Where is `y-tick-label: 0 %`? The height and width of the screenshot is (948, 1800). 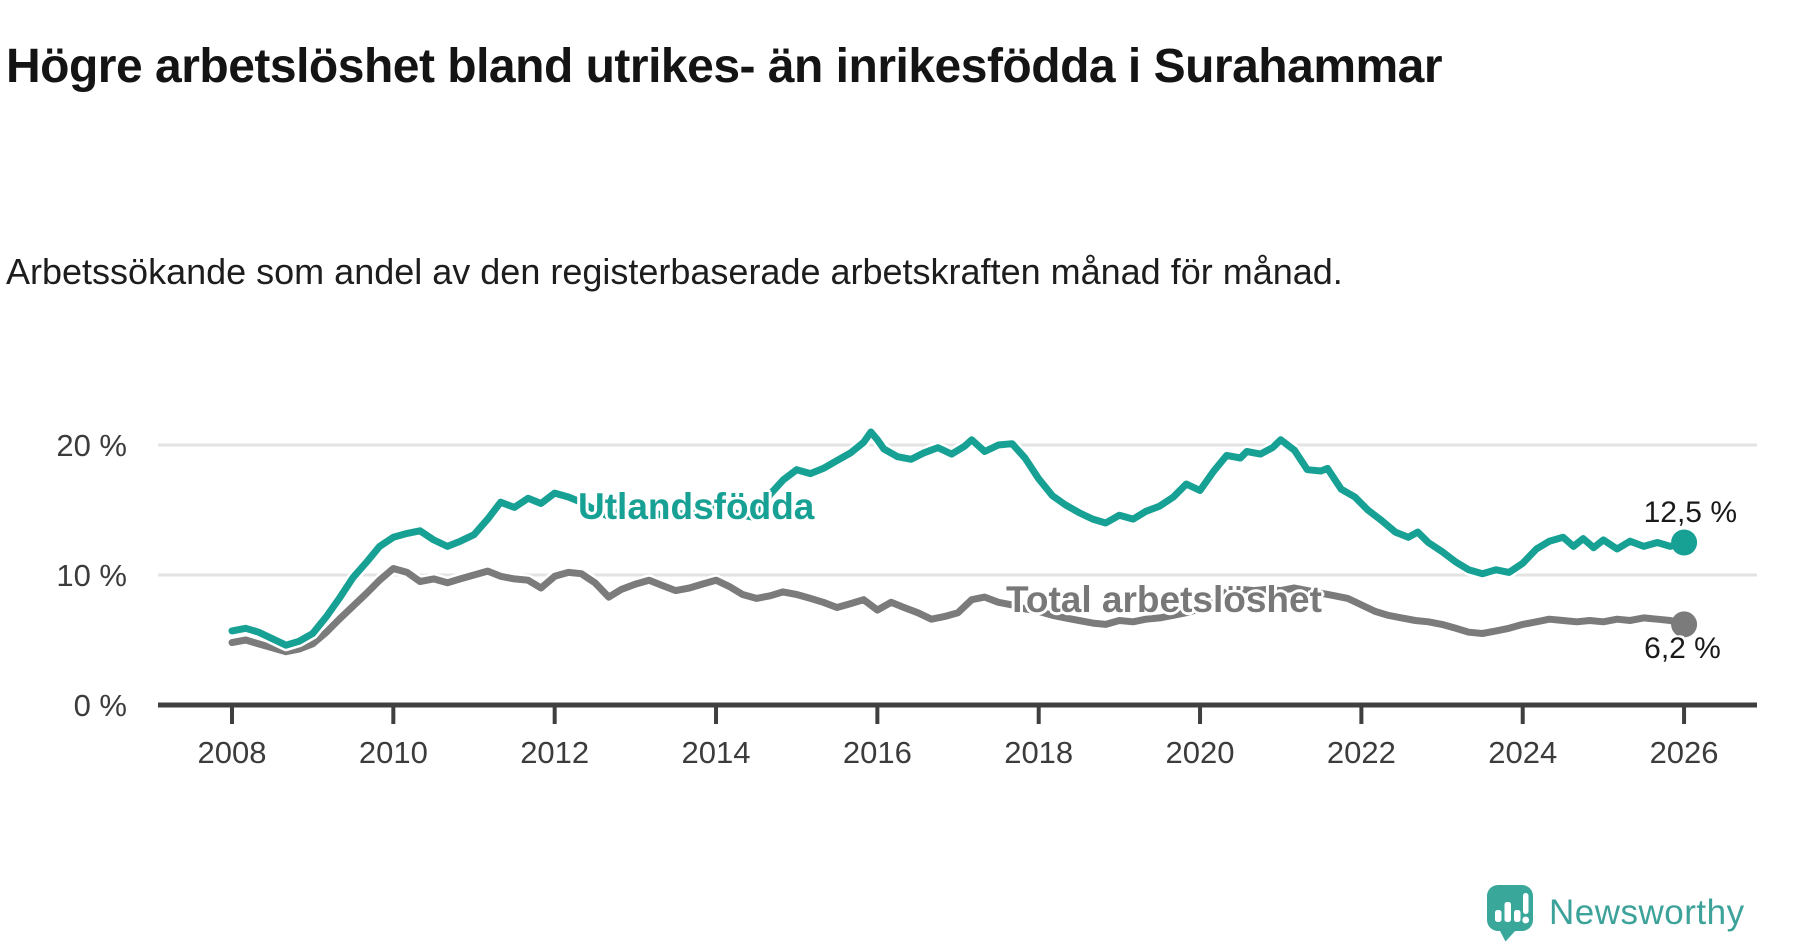
y-tick-label: 0 % is located at coordinates (100, 705).